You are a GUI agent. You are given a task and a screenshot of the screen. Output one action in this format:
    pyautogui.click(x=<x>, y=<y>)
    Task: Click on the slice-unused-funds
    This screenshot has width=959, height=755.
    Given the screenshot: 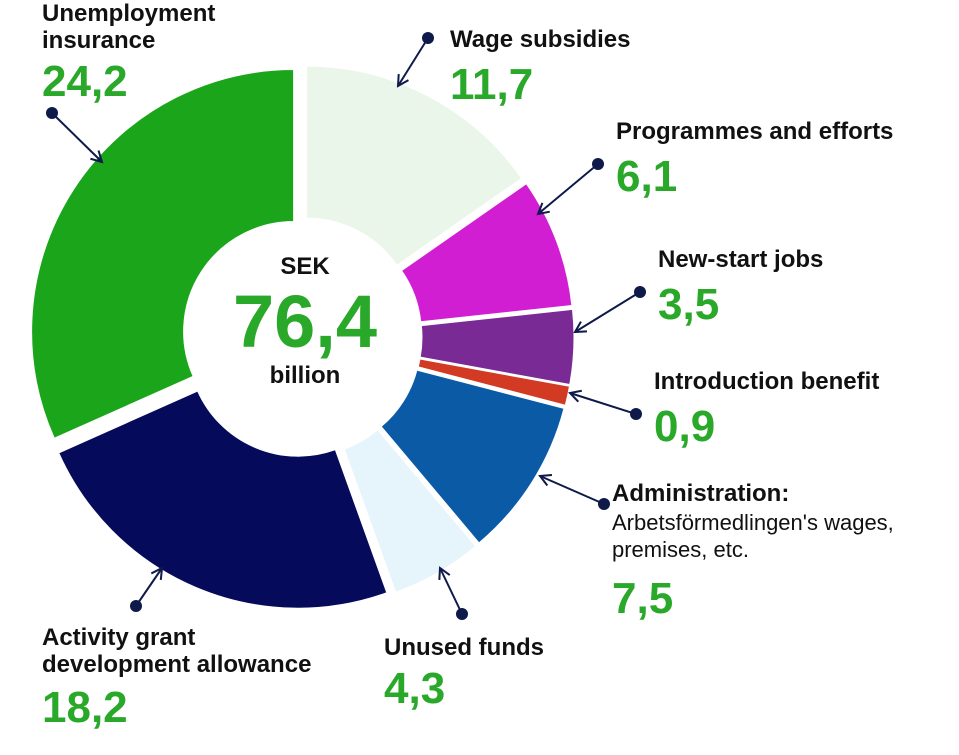 What is the action you would take?
    pyautogui.click(x=410, y=511)
    